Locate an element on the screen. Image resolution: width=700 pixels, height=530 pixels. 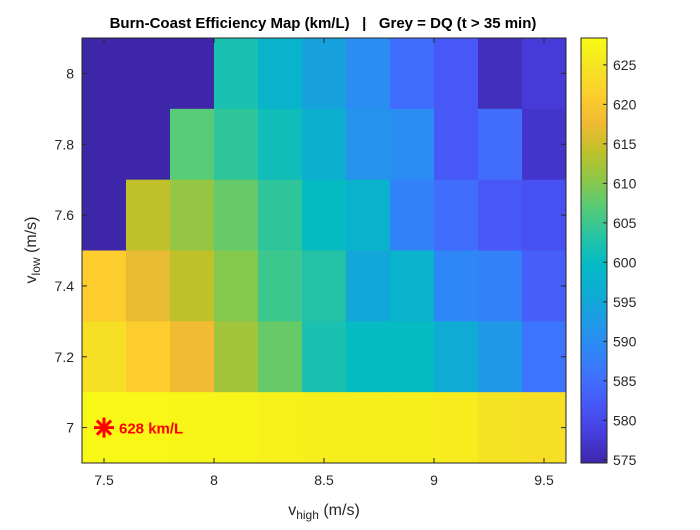
y-tick-label: 7.8 is located at coordinates (65, 144).